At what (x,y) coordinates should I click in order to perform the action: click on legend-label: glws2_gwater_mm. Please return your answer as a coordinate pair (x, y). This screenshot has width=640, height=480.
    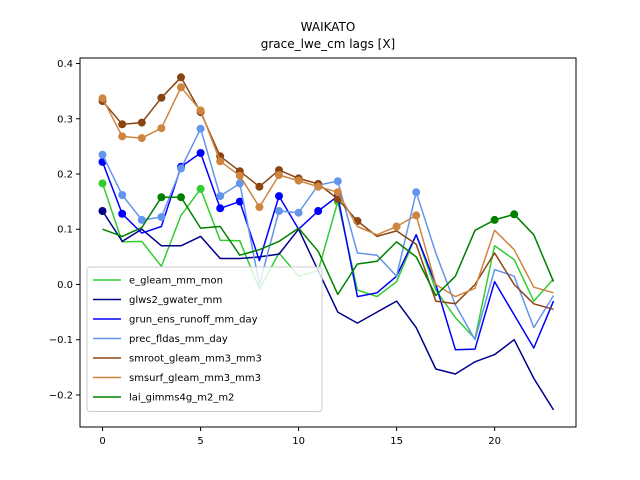
    Looking at the image, I should click on (175, 300).